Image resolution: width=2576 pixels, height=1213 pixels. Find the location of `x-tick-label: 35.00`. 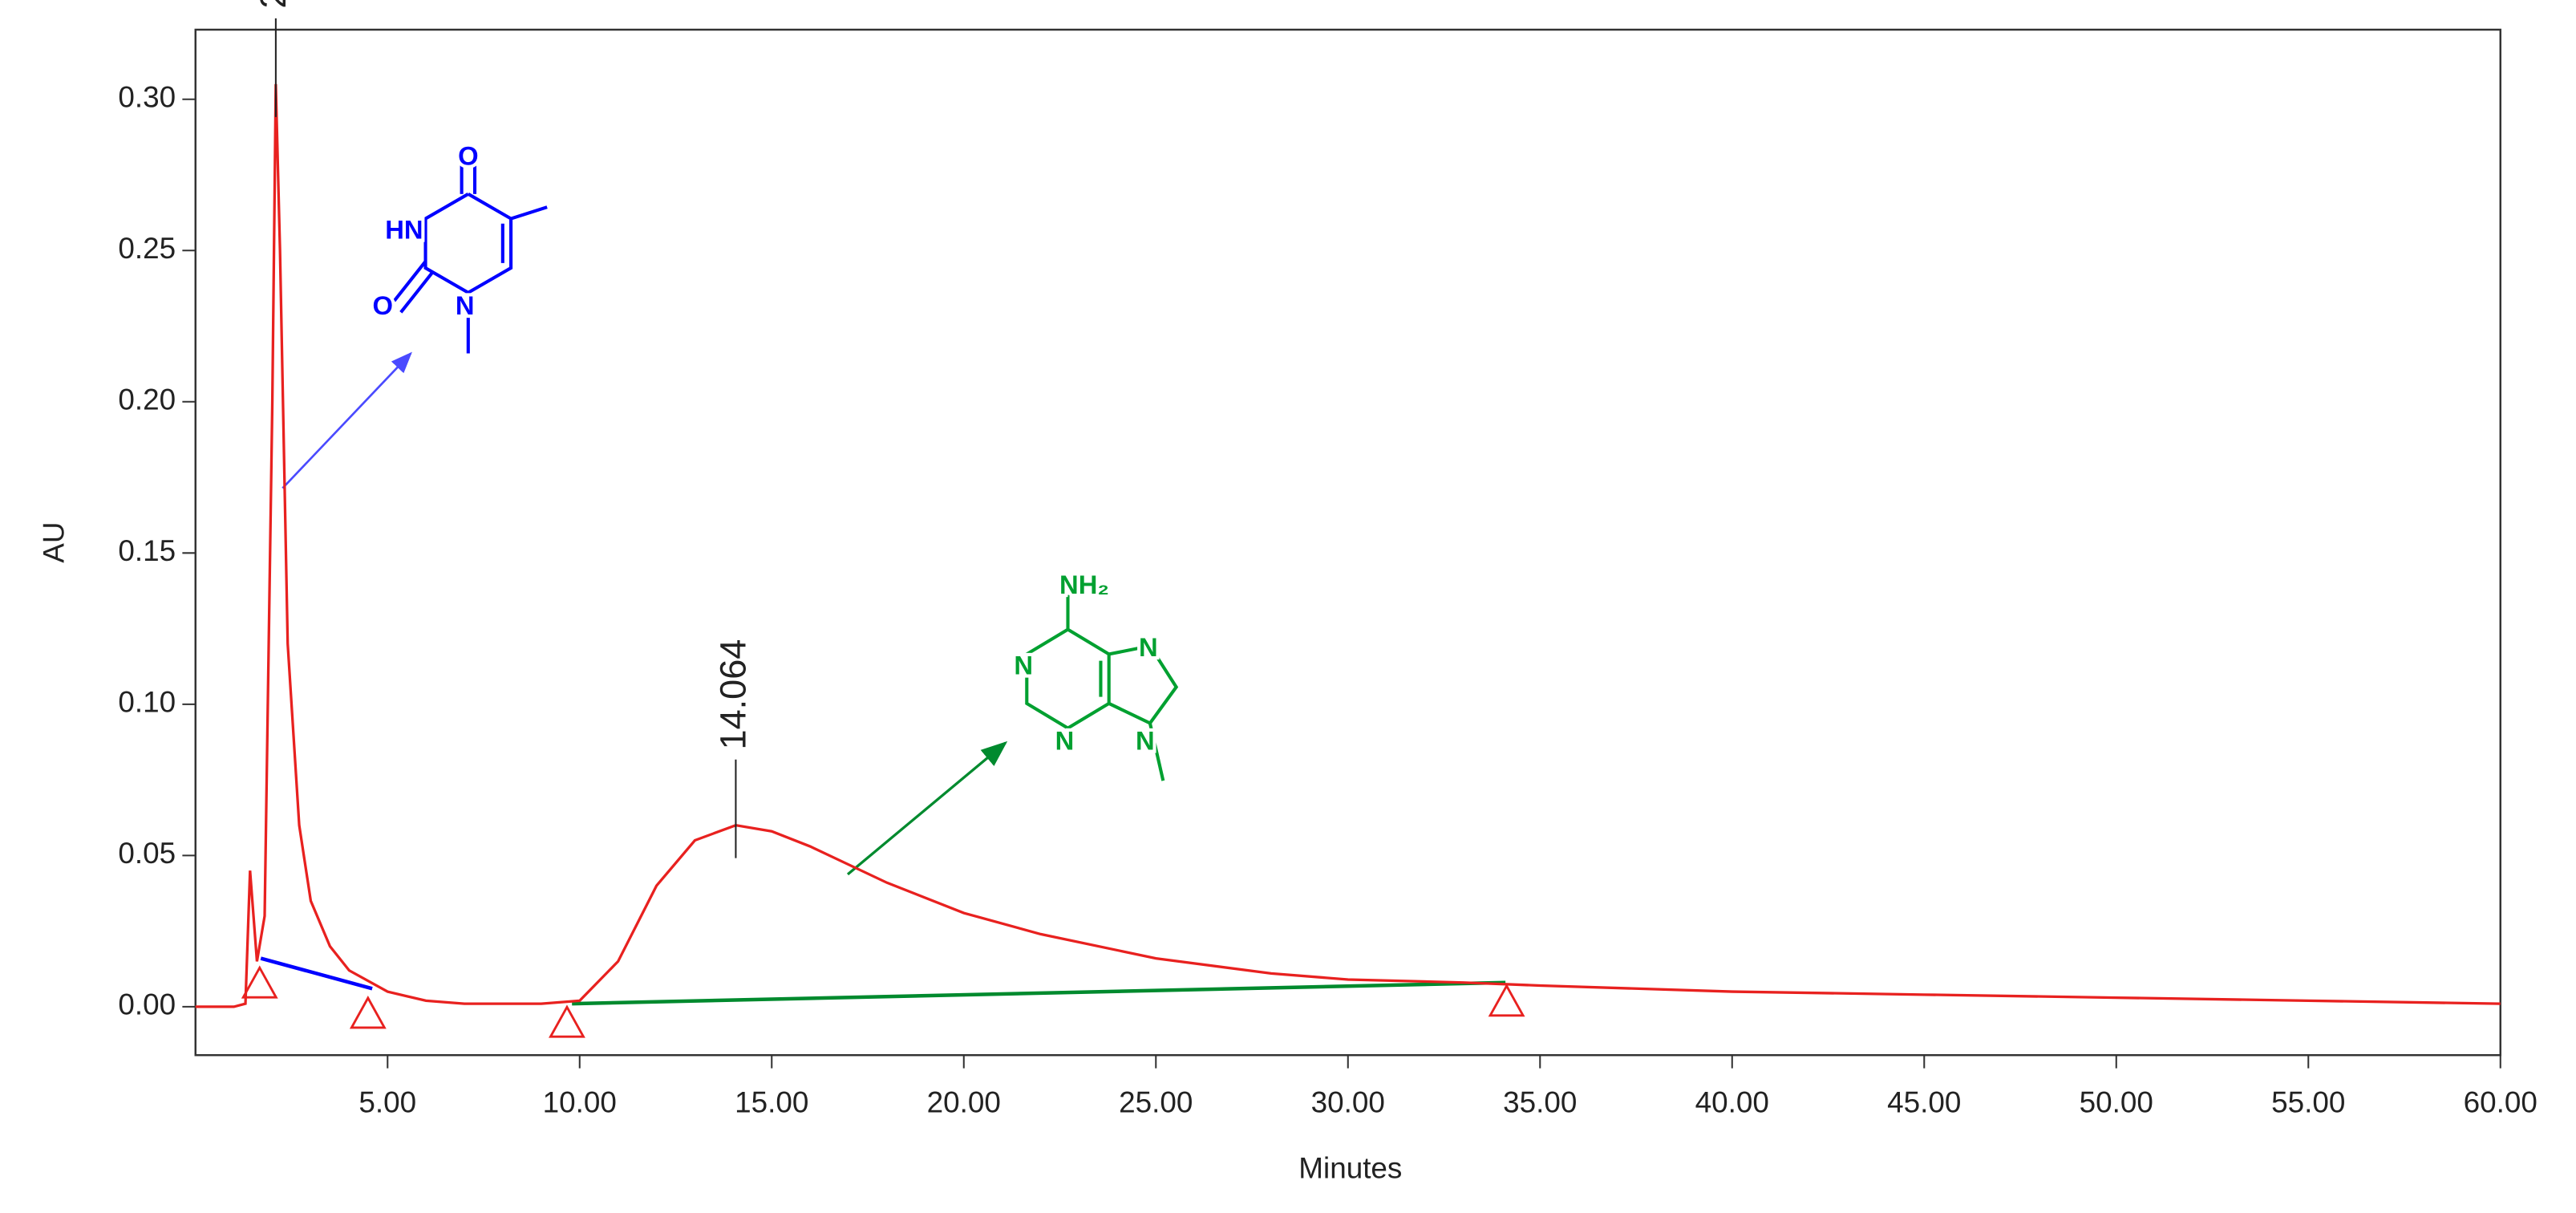

x-tick-label: 35.00 is located at coordinates (1540, 1101).